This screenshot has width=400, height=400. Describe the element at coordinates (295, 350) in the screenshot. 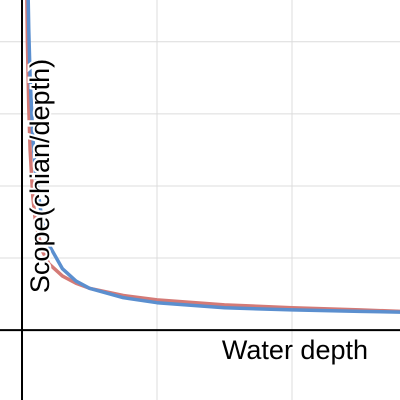

I see `x-axis-label: Water depth` at that location.